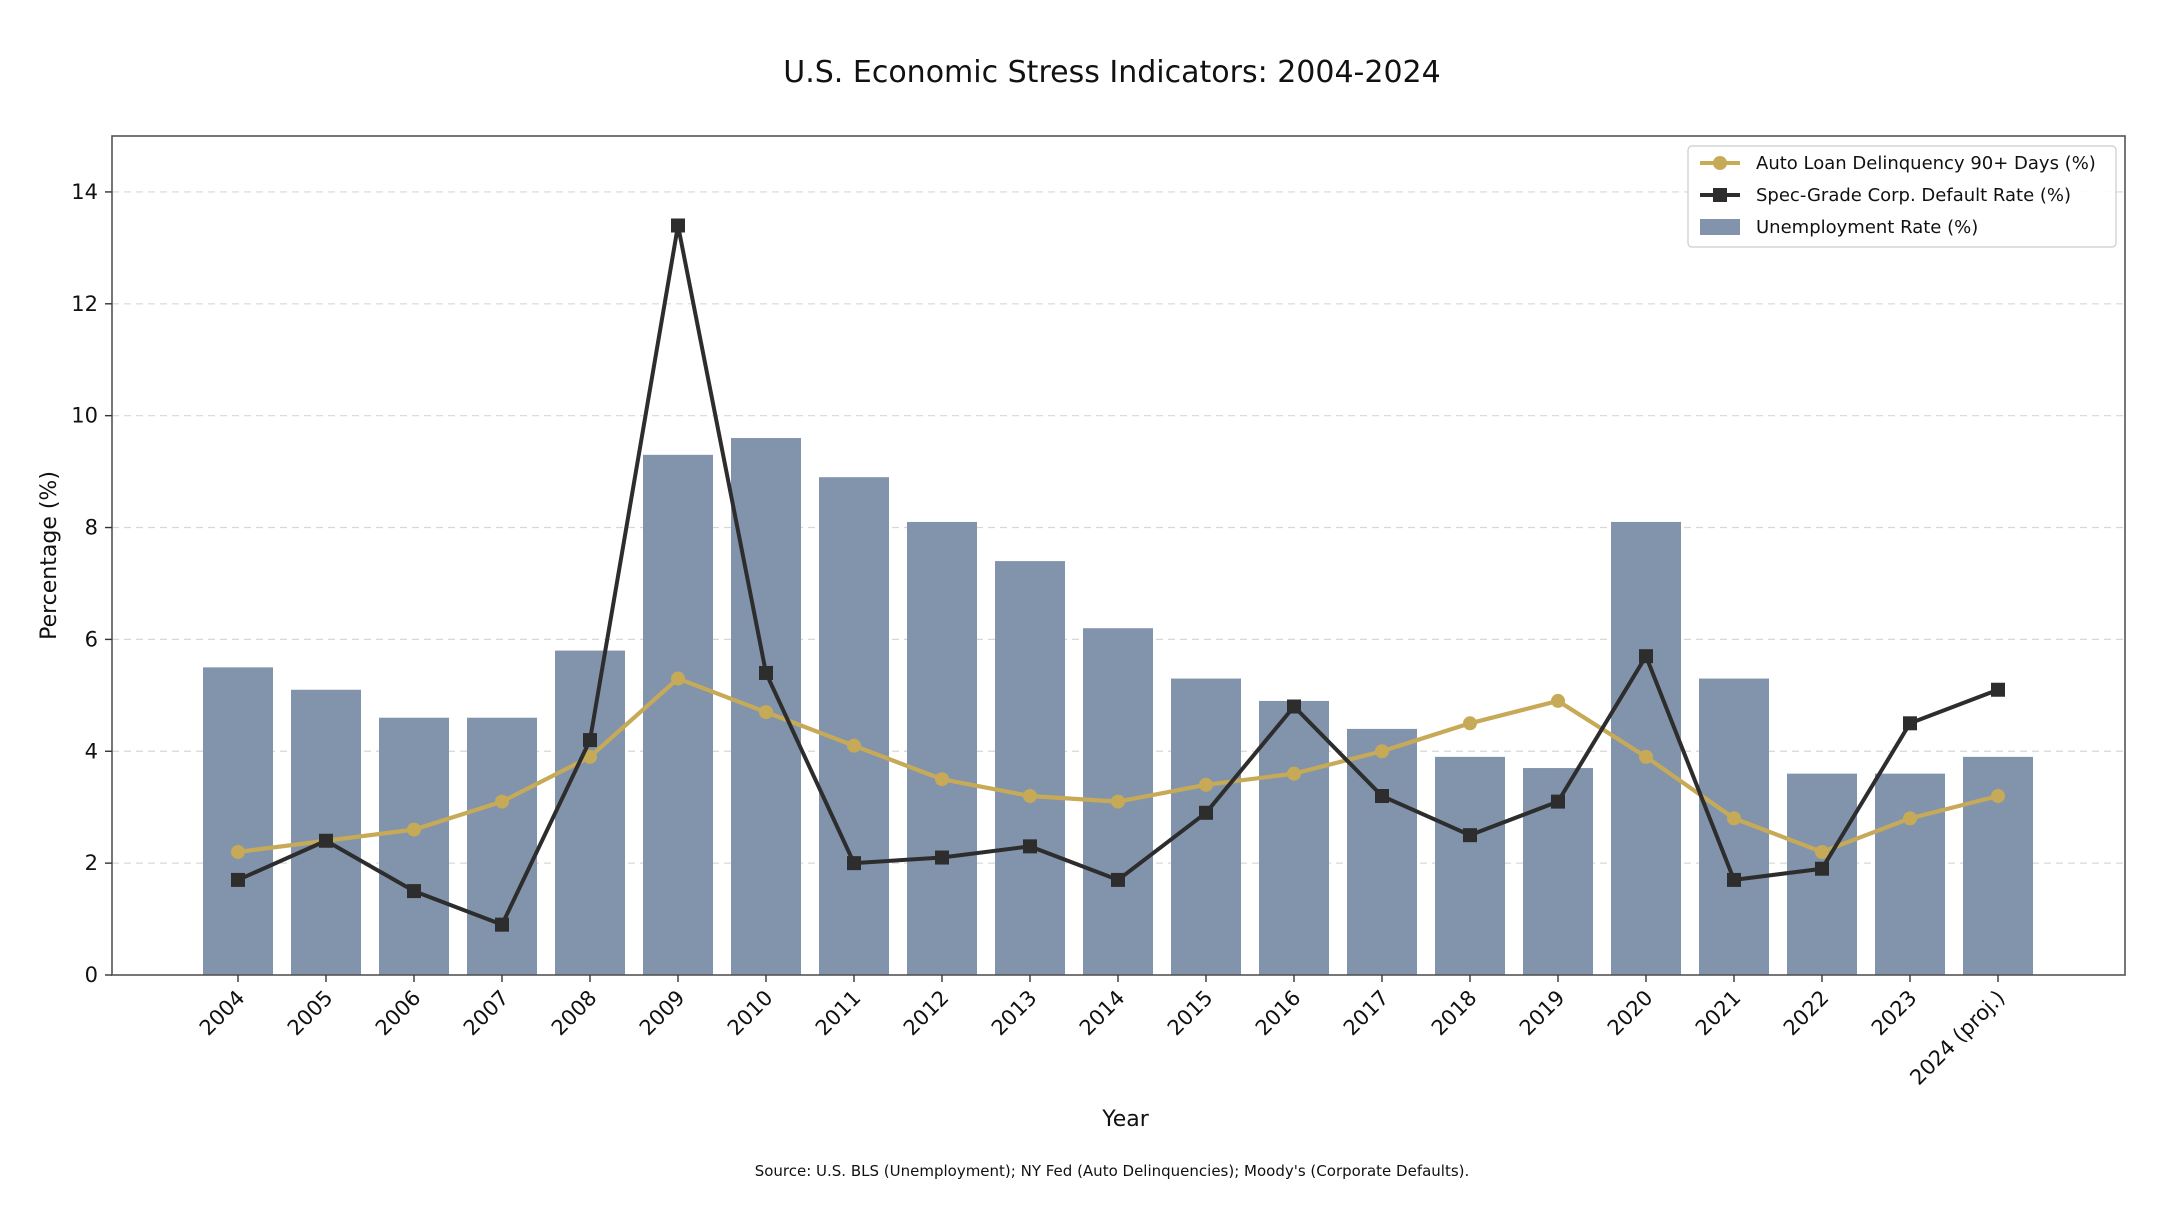 The height and width of the screenshot is (1228, 2178). What do you see at coordinates (1720, 195) in the screenshot?
I see `legend-square-marker` at bounding box center [1720, 195].